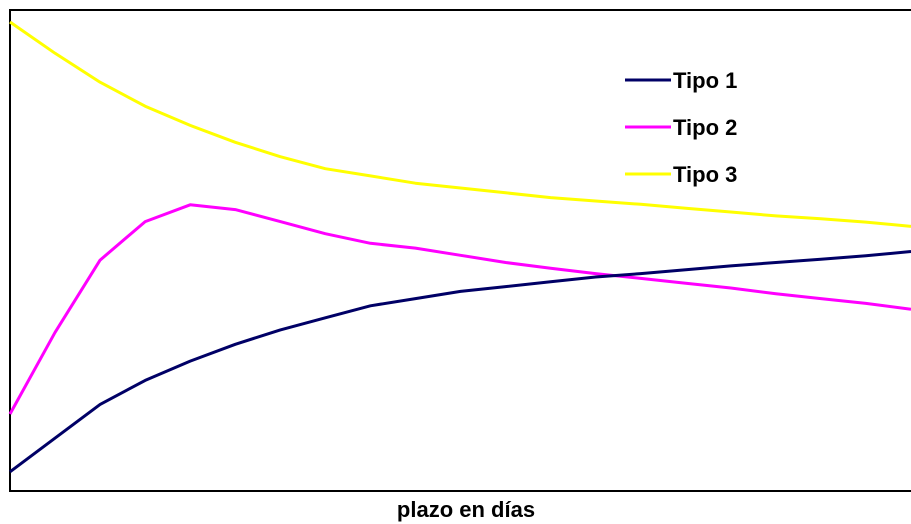  What do you see at coordinates (705, 80) in the screenshot?
I see `legend-label-tipo-1: Tipo 1` at bounding box center [705, 80].